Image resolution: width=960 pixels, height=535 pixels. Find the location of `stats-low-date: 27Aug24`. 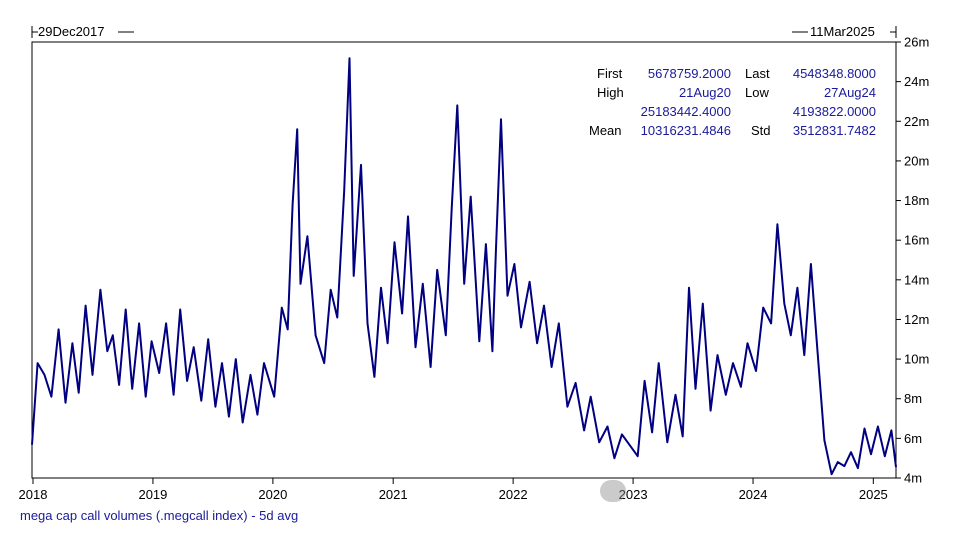

stats-low-date: 27Aug24 is located at coordinates (850, 92).